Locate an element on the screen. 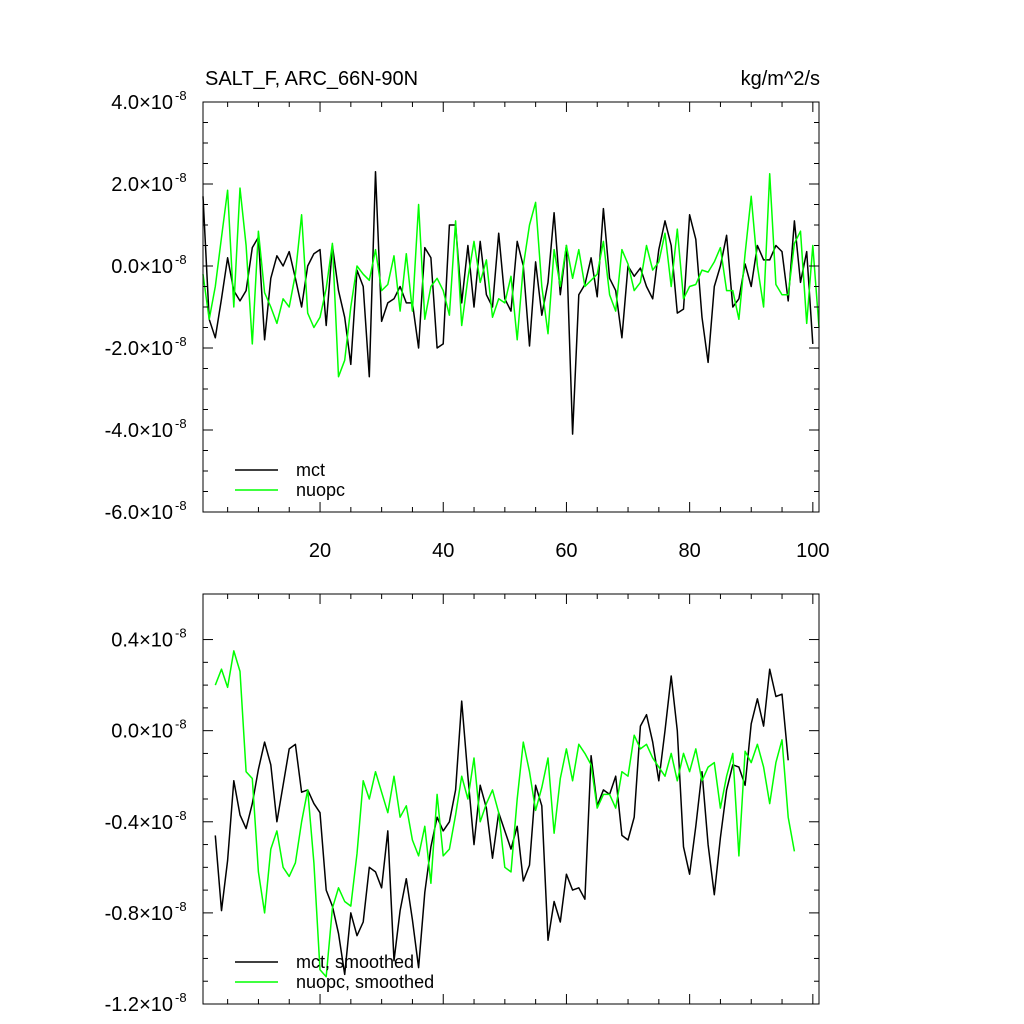 This screenshot has height=1024, width=1024. legend-label: nuopc is located at coordinates (320, 490).